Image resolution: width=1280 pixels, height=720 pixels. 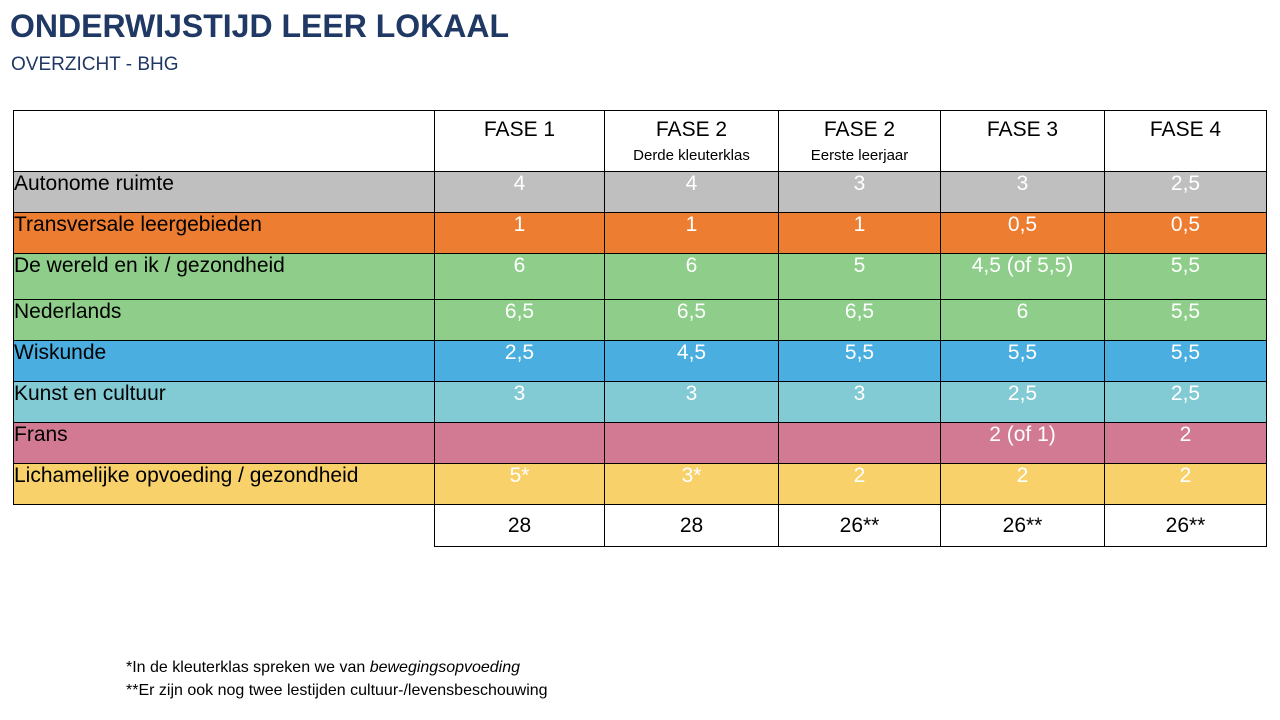 What do you see at coordinates (224, 443) in the screenshot?
I see `row-label: Frans` at bounding box center [224, 443].